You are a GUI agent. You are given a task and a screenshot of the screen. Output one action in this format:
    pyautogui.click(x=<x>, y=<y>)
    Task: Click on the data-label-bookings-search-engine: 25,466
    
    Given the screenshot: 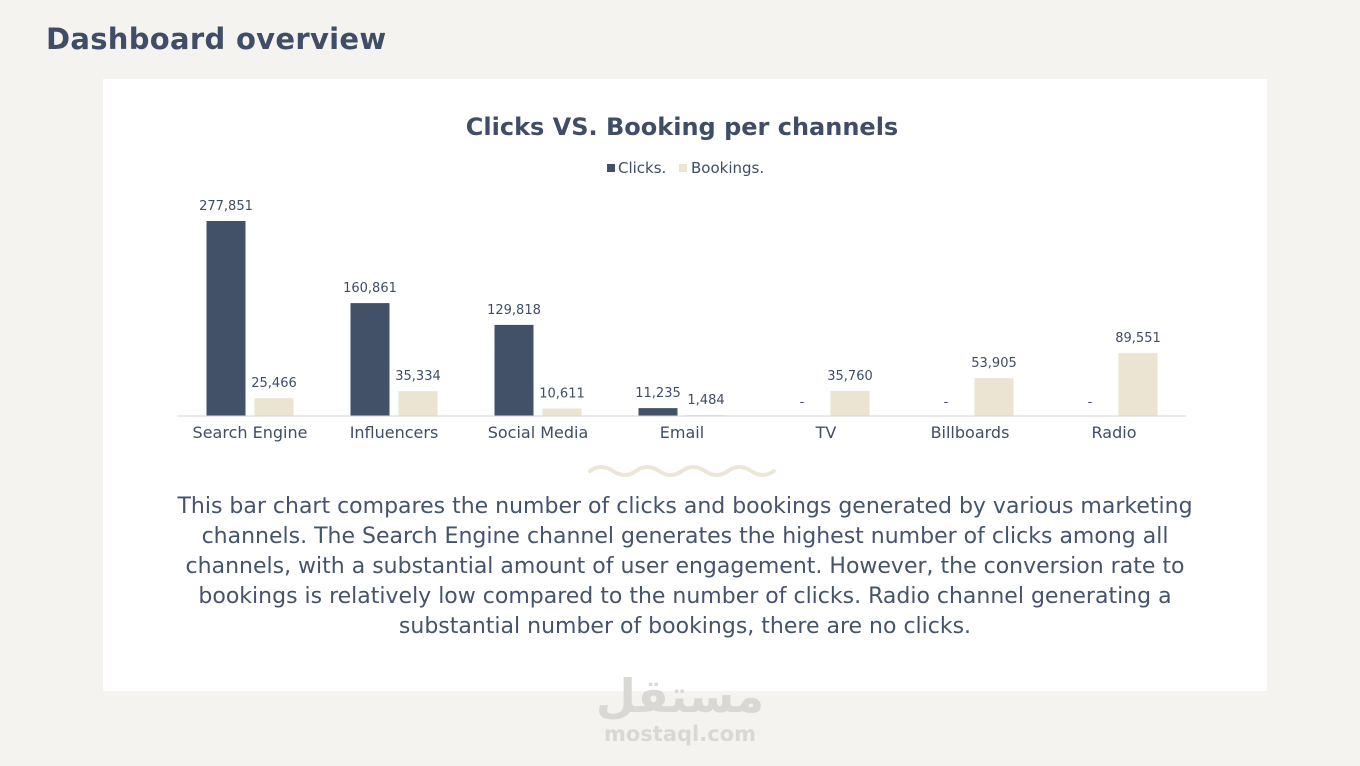 What is the action you would take?
    pyautogui.click(x=274, y=383)
    